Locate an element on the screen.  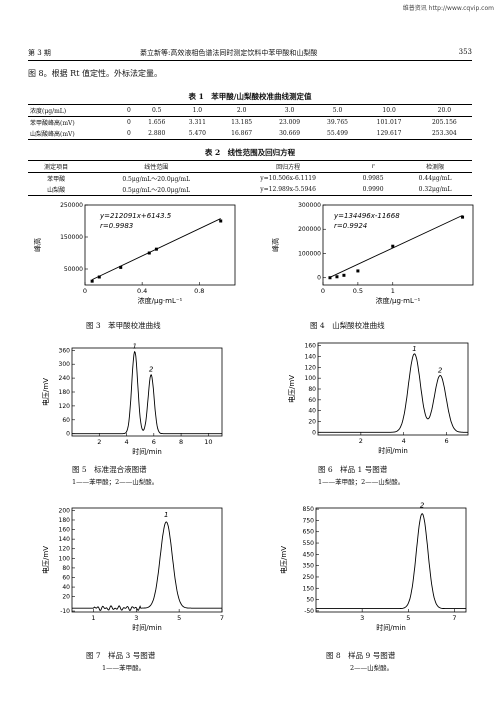
y-tick-label: 60 is located at coordinates (66, 420).